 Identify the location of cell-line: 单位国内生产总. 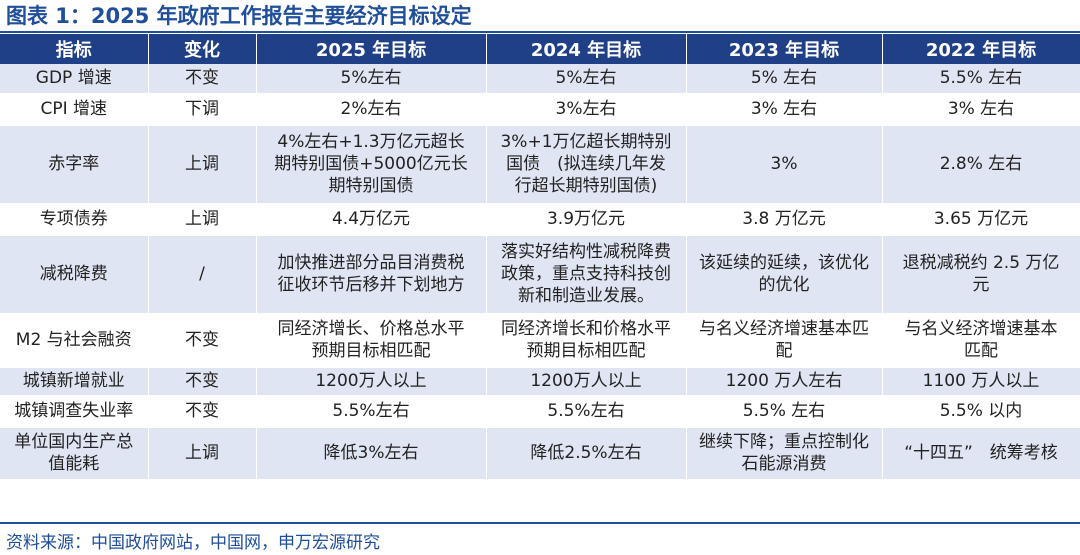
(74, 442).